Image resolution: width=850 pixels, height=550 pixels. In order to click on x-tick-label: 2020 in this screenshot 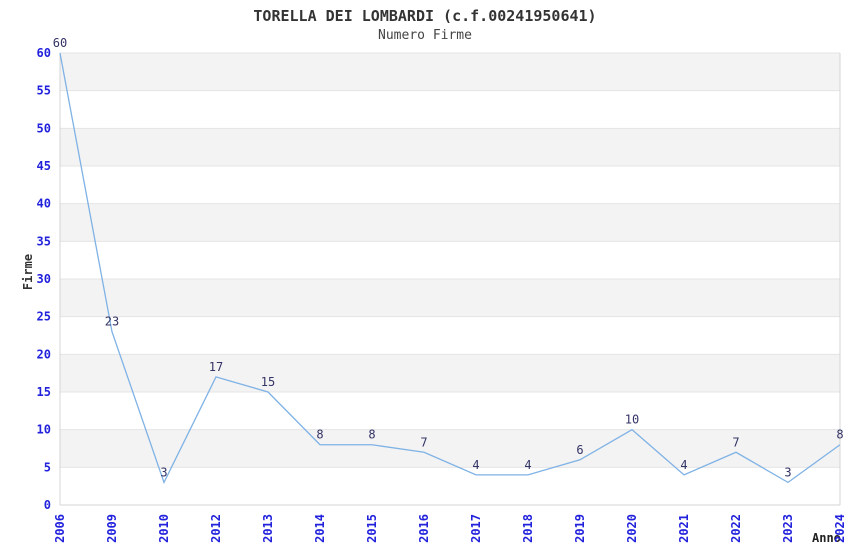, I will do `click(632, 528)`.